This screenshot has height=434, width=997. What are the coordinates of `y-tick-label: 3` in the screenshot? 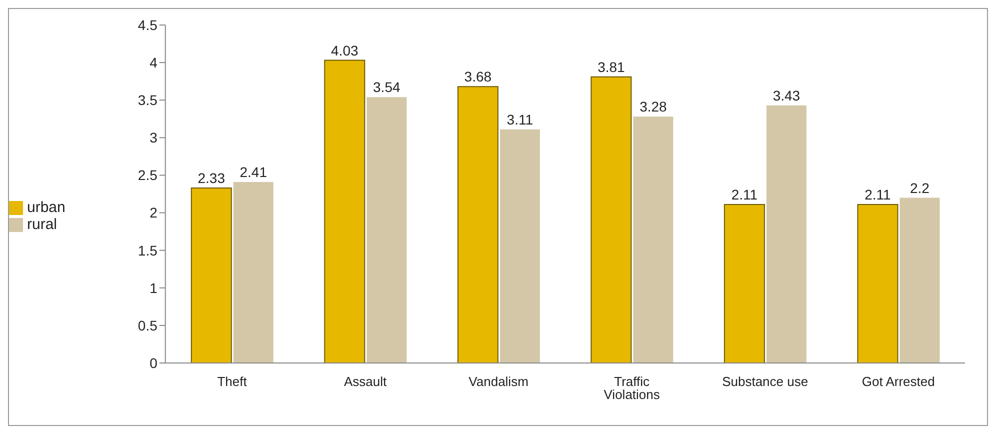 It's located at (154, 138).